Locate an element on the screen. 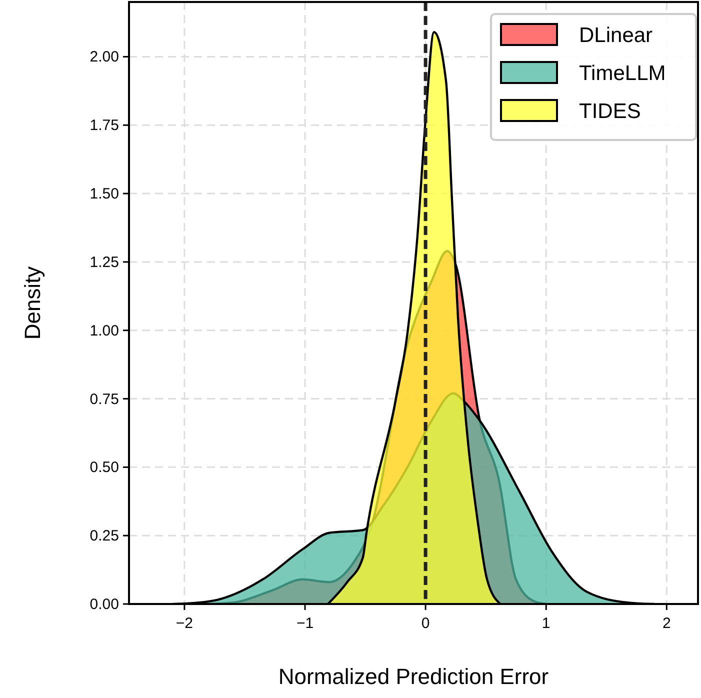 The height and width of the screenshot is (698, 701). legend-label: TimeLLM is located at coordinates (622, 73).